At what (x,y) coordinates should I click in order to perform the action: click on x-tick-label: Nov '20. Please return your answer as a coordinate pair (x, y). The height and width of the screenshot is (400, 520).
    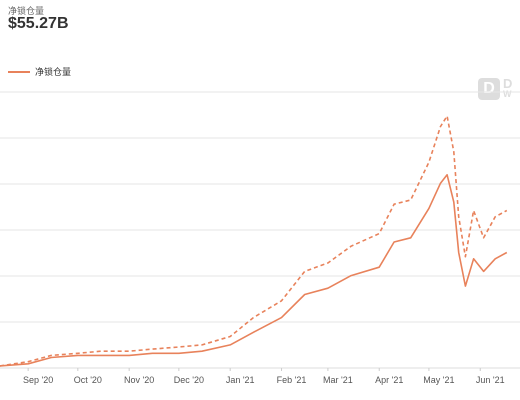
    Looking at the image, I should click on (139, 380).